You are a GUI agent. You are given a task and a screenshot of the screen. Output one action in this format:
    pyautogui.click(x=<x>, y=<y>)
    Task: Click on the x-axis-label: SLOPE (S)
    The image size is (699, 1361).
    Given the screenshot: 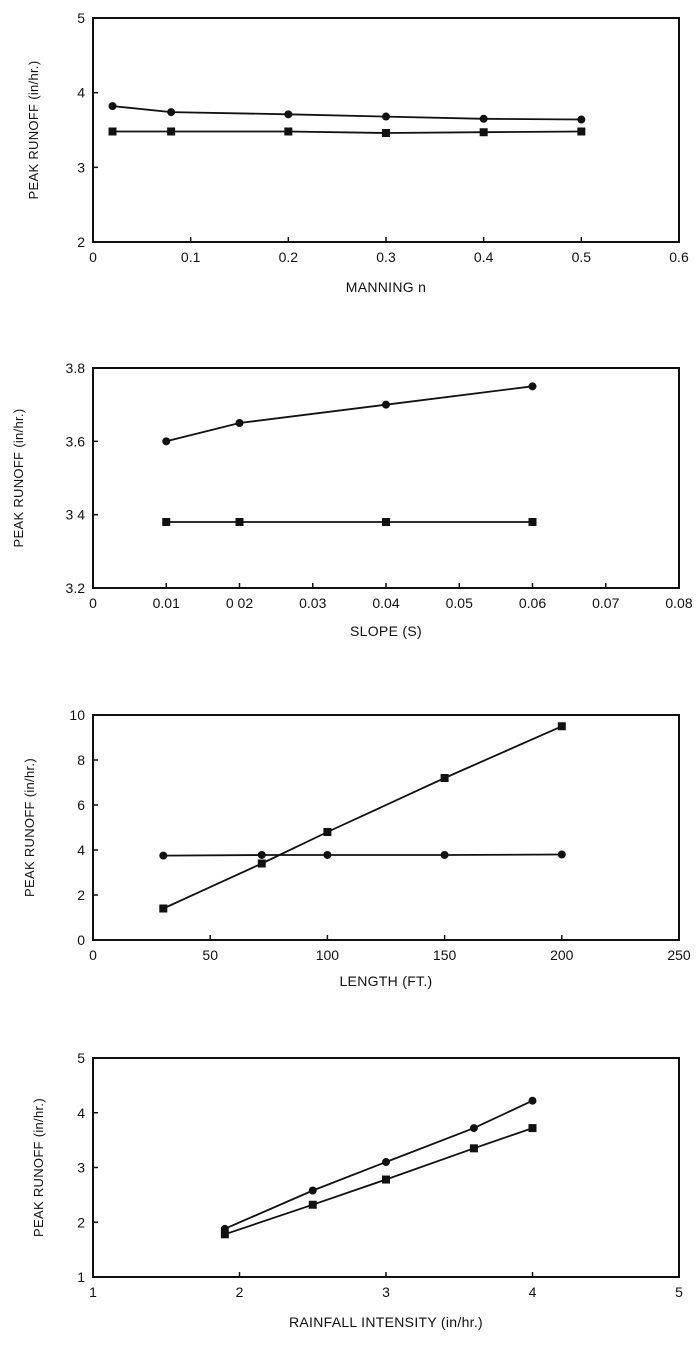 What is the action you would take?
    pyautogui.click(x=386, y=631)
    